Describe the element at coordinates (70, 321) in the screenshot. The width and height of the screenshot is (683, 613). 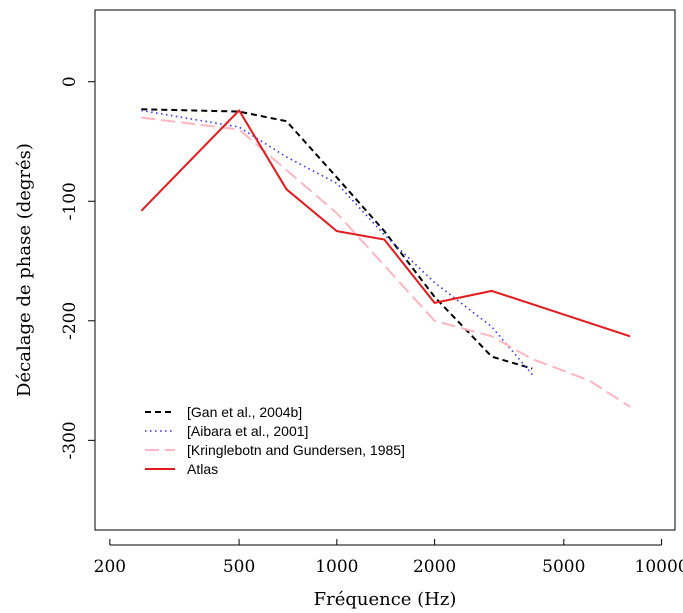
I see `y-tick-label: -200` at that location.